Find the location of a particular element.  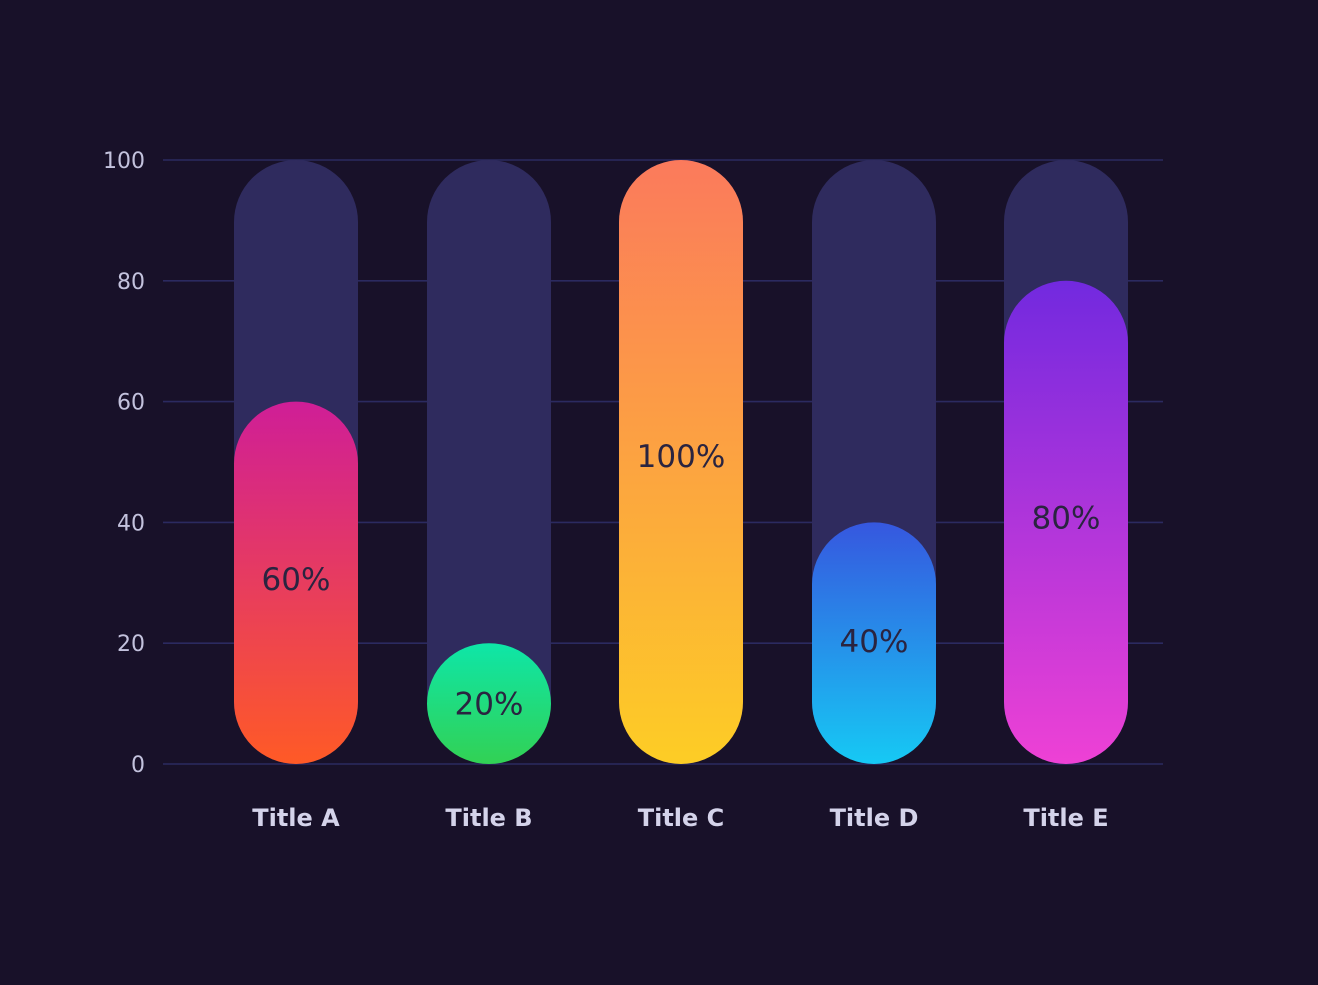

bar-group: 20% is located at coordinates (489, 462).